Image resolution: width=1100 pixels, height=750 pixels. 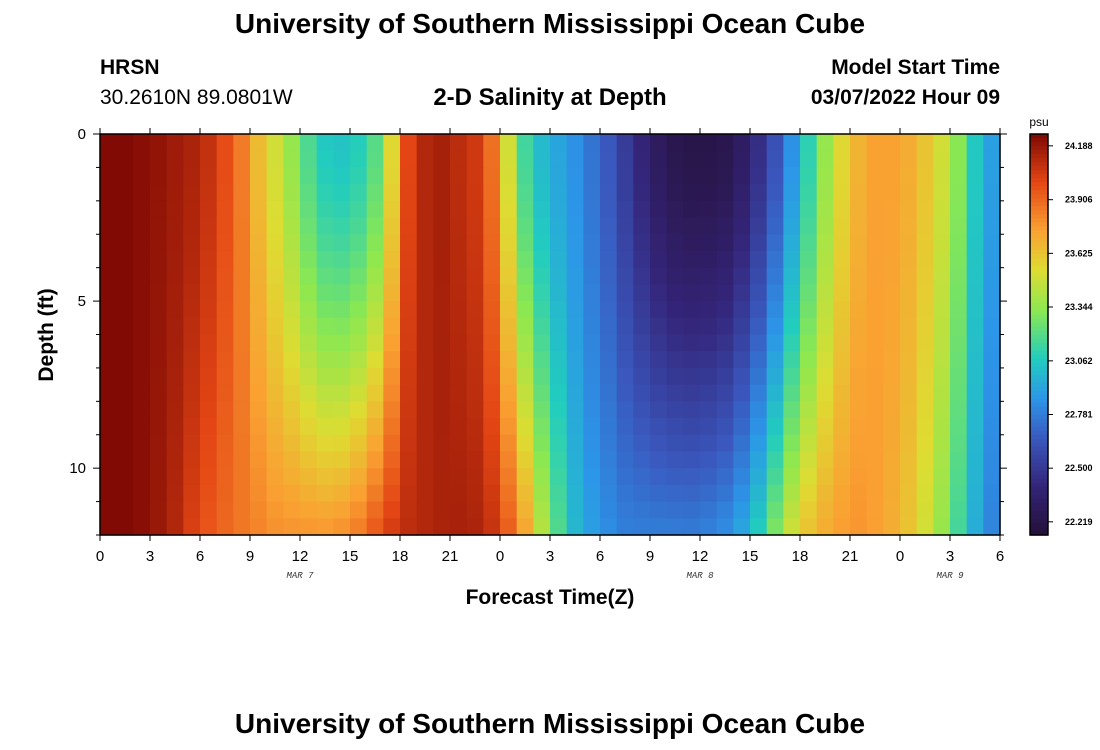 I want to click on y-tick-label: 0, so click(x=82, y=134).